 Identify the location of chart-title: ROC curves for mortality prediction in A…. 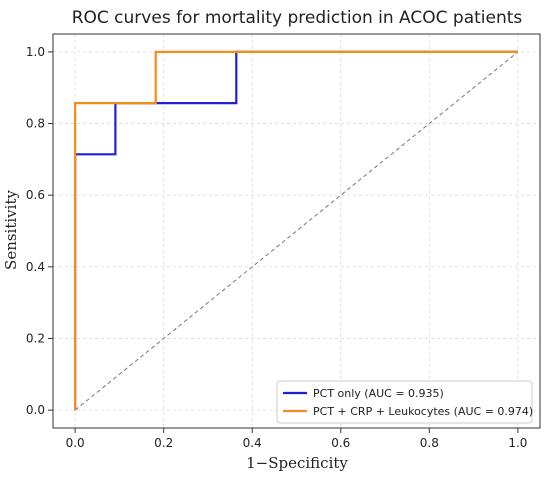
(297, 18).